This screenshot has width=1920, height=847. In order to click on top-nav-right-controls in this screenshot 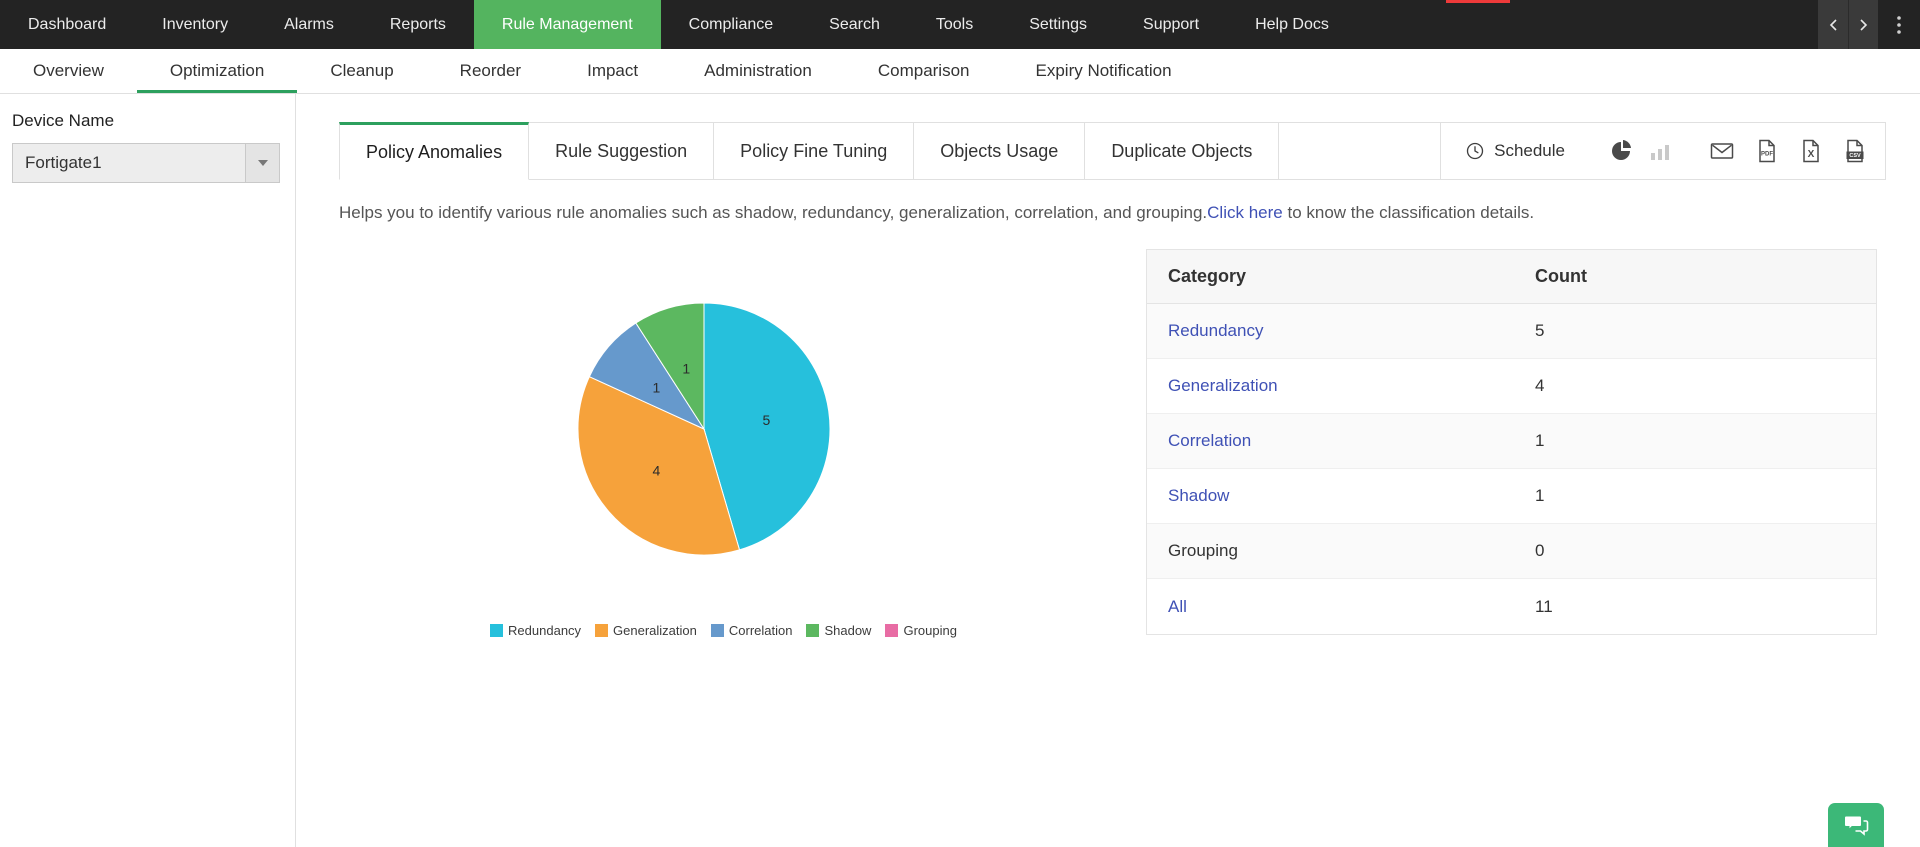, I will do `click(1869, 24)`.